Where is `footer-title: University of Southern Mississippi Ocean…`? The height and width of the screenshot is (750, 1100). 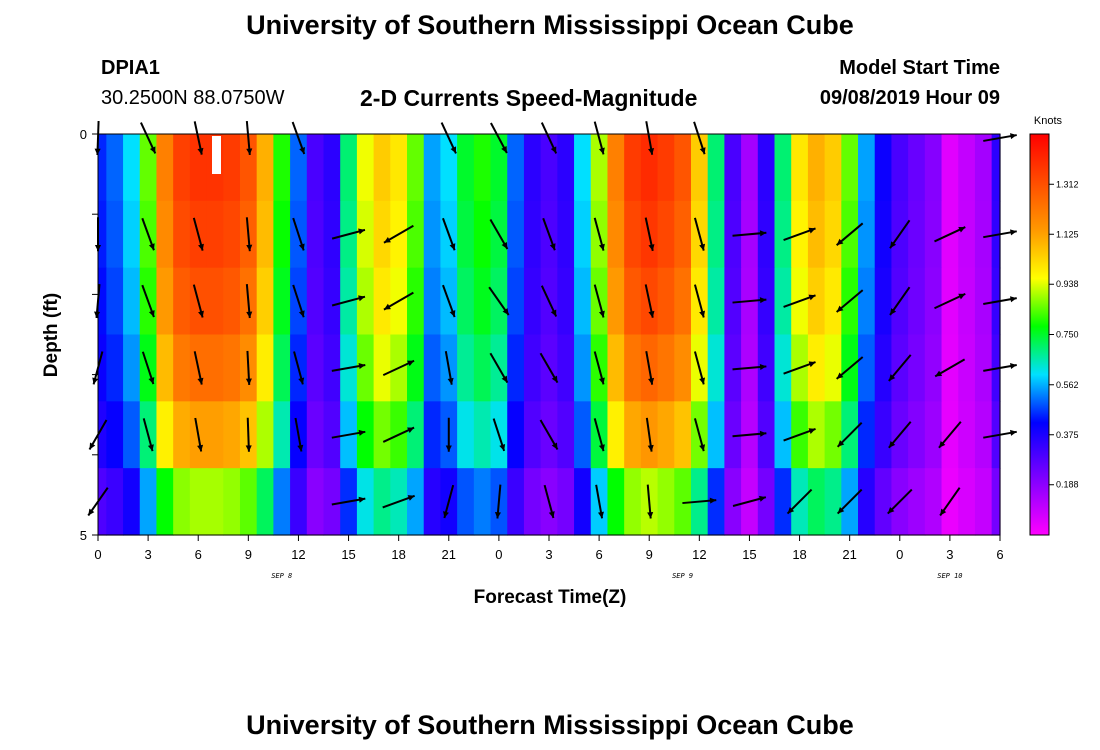
footer-title: University of Southern Mississippi Ocean… is located at coordinates (550, 725).